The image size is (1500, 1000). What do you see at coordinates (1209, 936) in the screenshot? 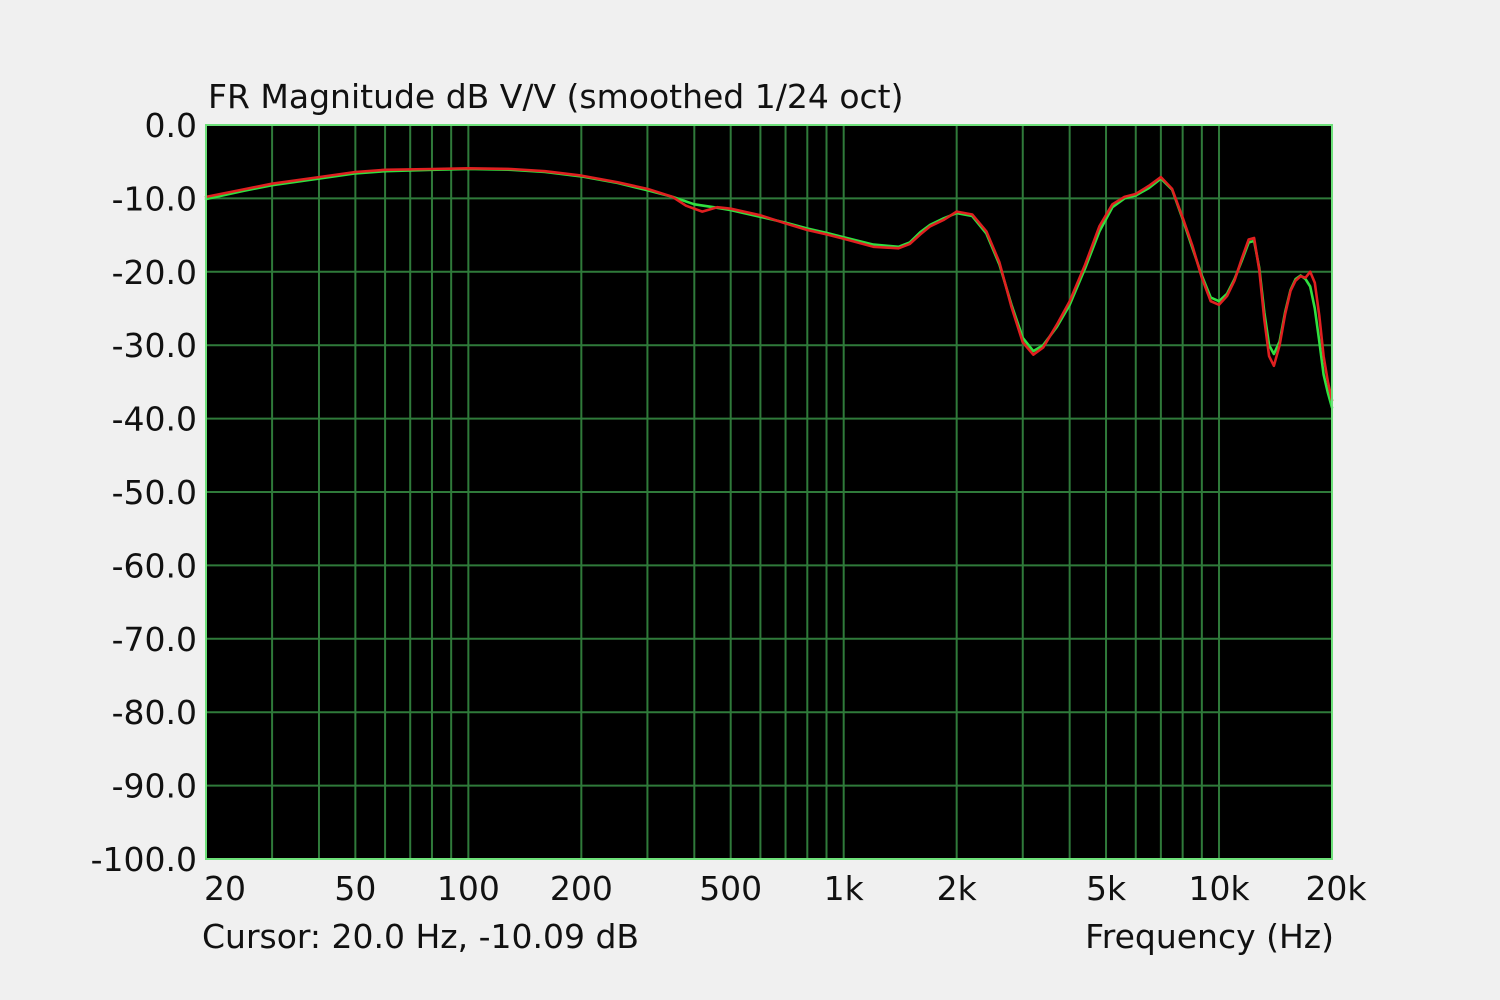
I see `x-axis-label: Frequency (Hz)` at bounding box center [1209, 936].